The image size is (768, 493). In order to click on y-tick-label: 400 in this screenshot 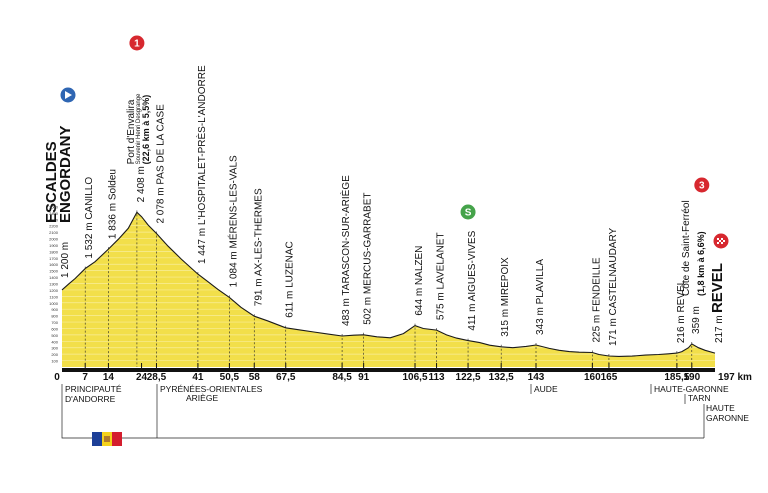, I will do `click(54, 341)`.